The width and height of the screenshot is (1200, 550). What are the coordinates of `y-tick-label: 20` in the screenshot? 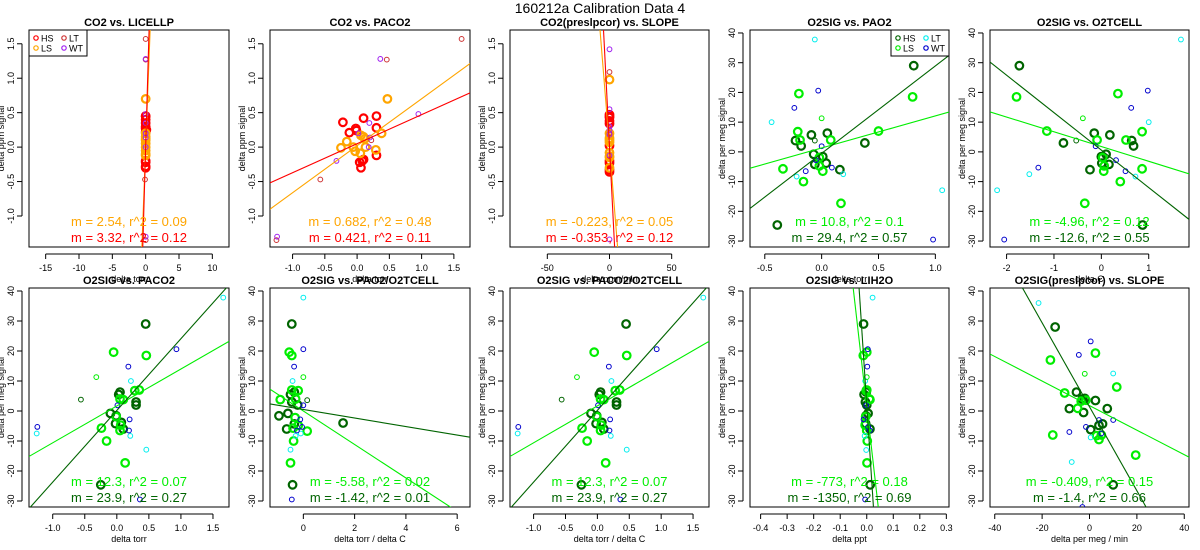 It's located at (972, 351).